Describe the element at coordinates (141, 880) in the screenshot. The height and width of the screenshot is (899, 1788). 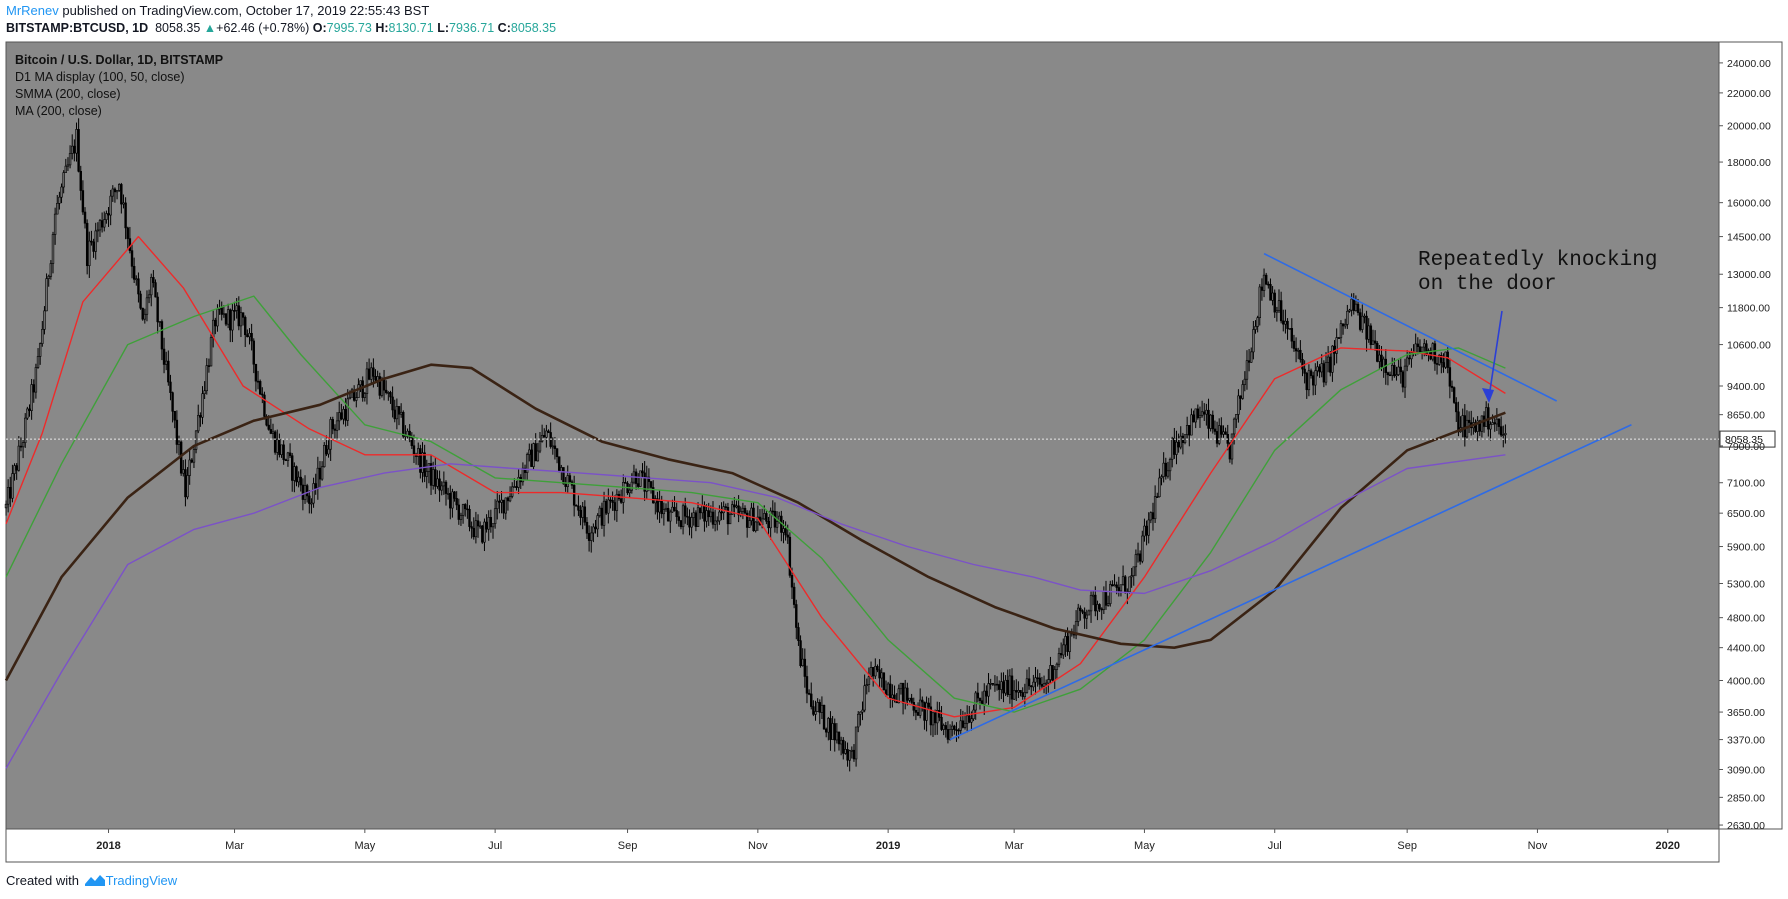
I see `tradingview-link: TradingView` at that location.